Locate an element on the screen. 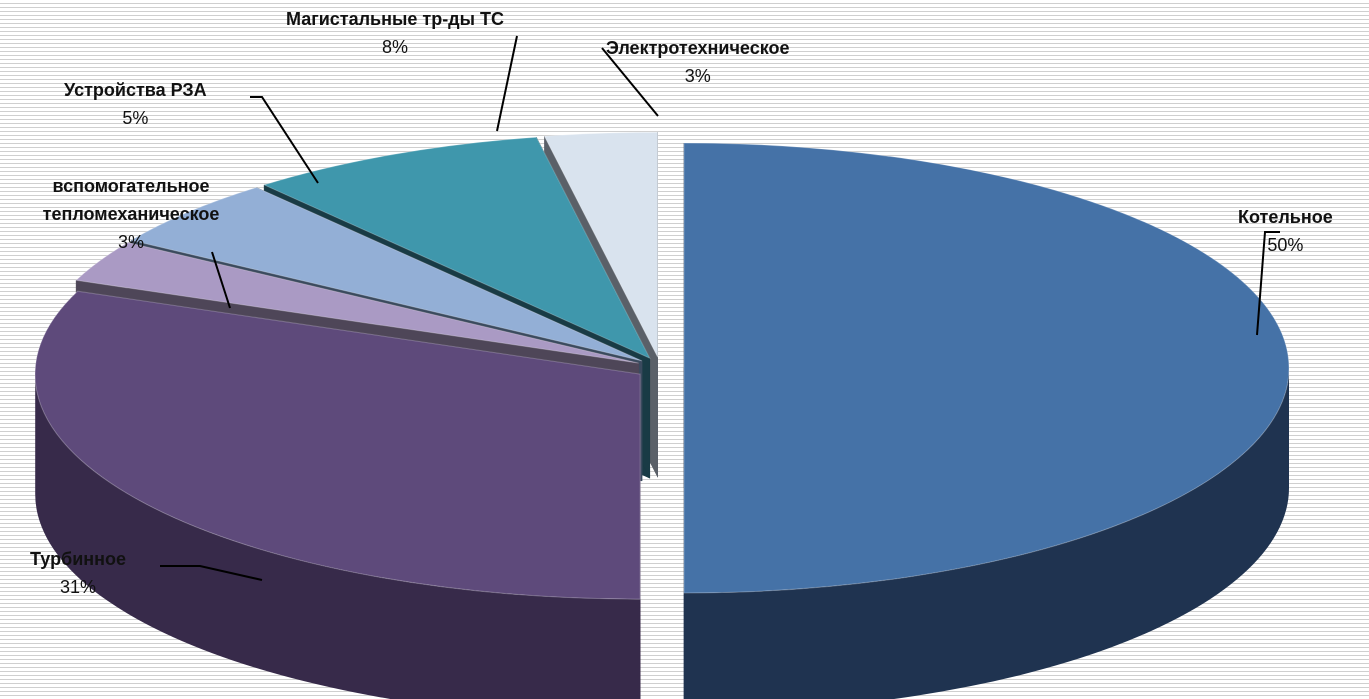  leader-line-vspomogatelnoe is located at coordinates (221, 280).